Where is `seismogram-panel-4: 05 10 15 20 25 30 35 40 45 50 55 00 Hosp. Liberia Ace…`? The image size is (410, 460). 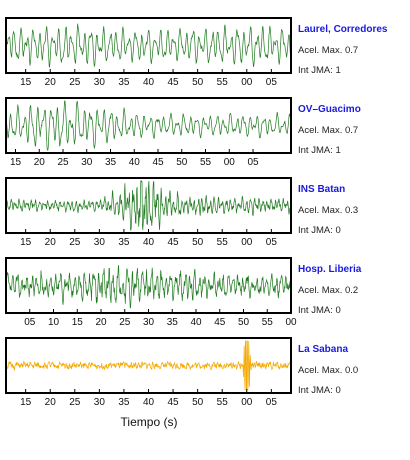
seismogram-panel-4: 05 10 15 20 25 30 35 40 45 50 55 00 Hosp. Liberia Ace… is located at coordinates (183, 292).